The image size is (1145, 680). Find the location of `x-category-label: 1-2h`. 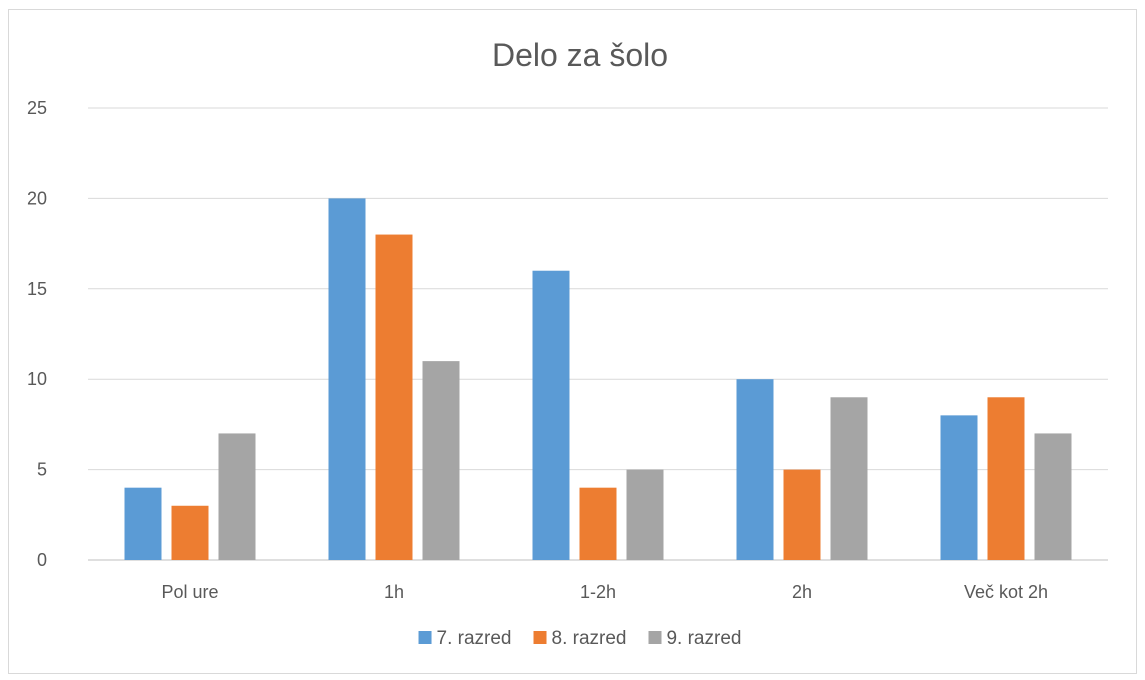

x-category-label: 1-2h is located at coordinates (598, 592).